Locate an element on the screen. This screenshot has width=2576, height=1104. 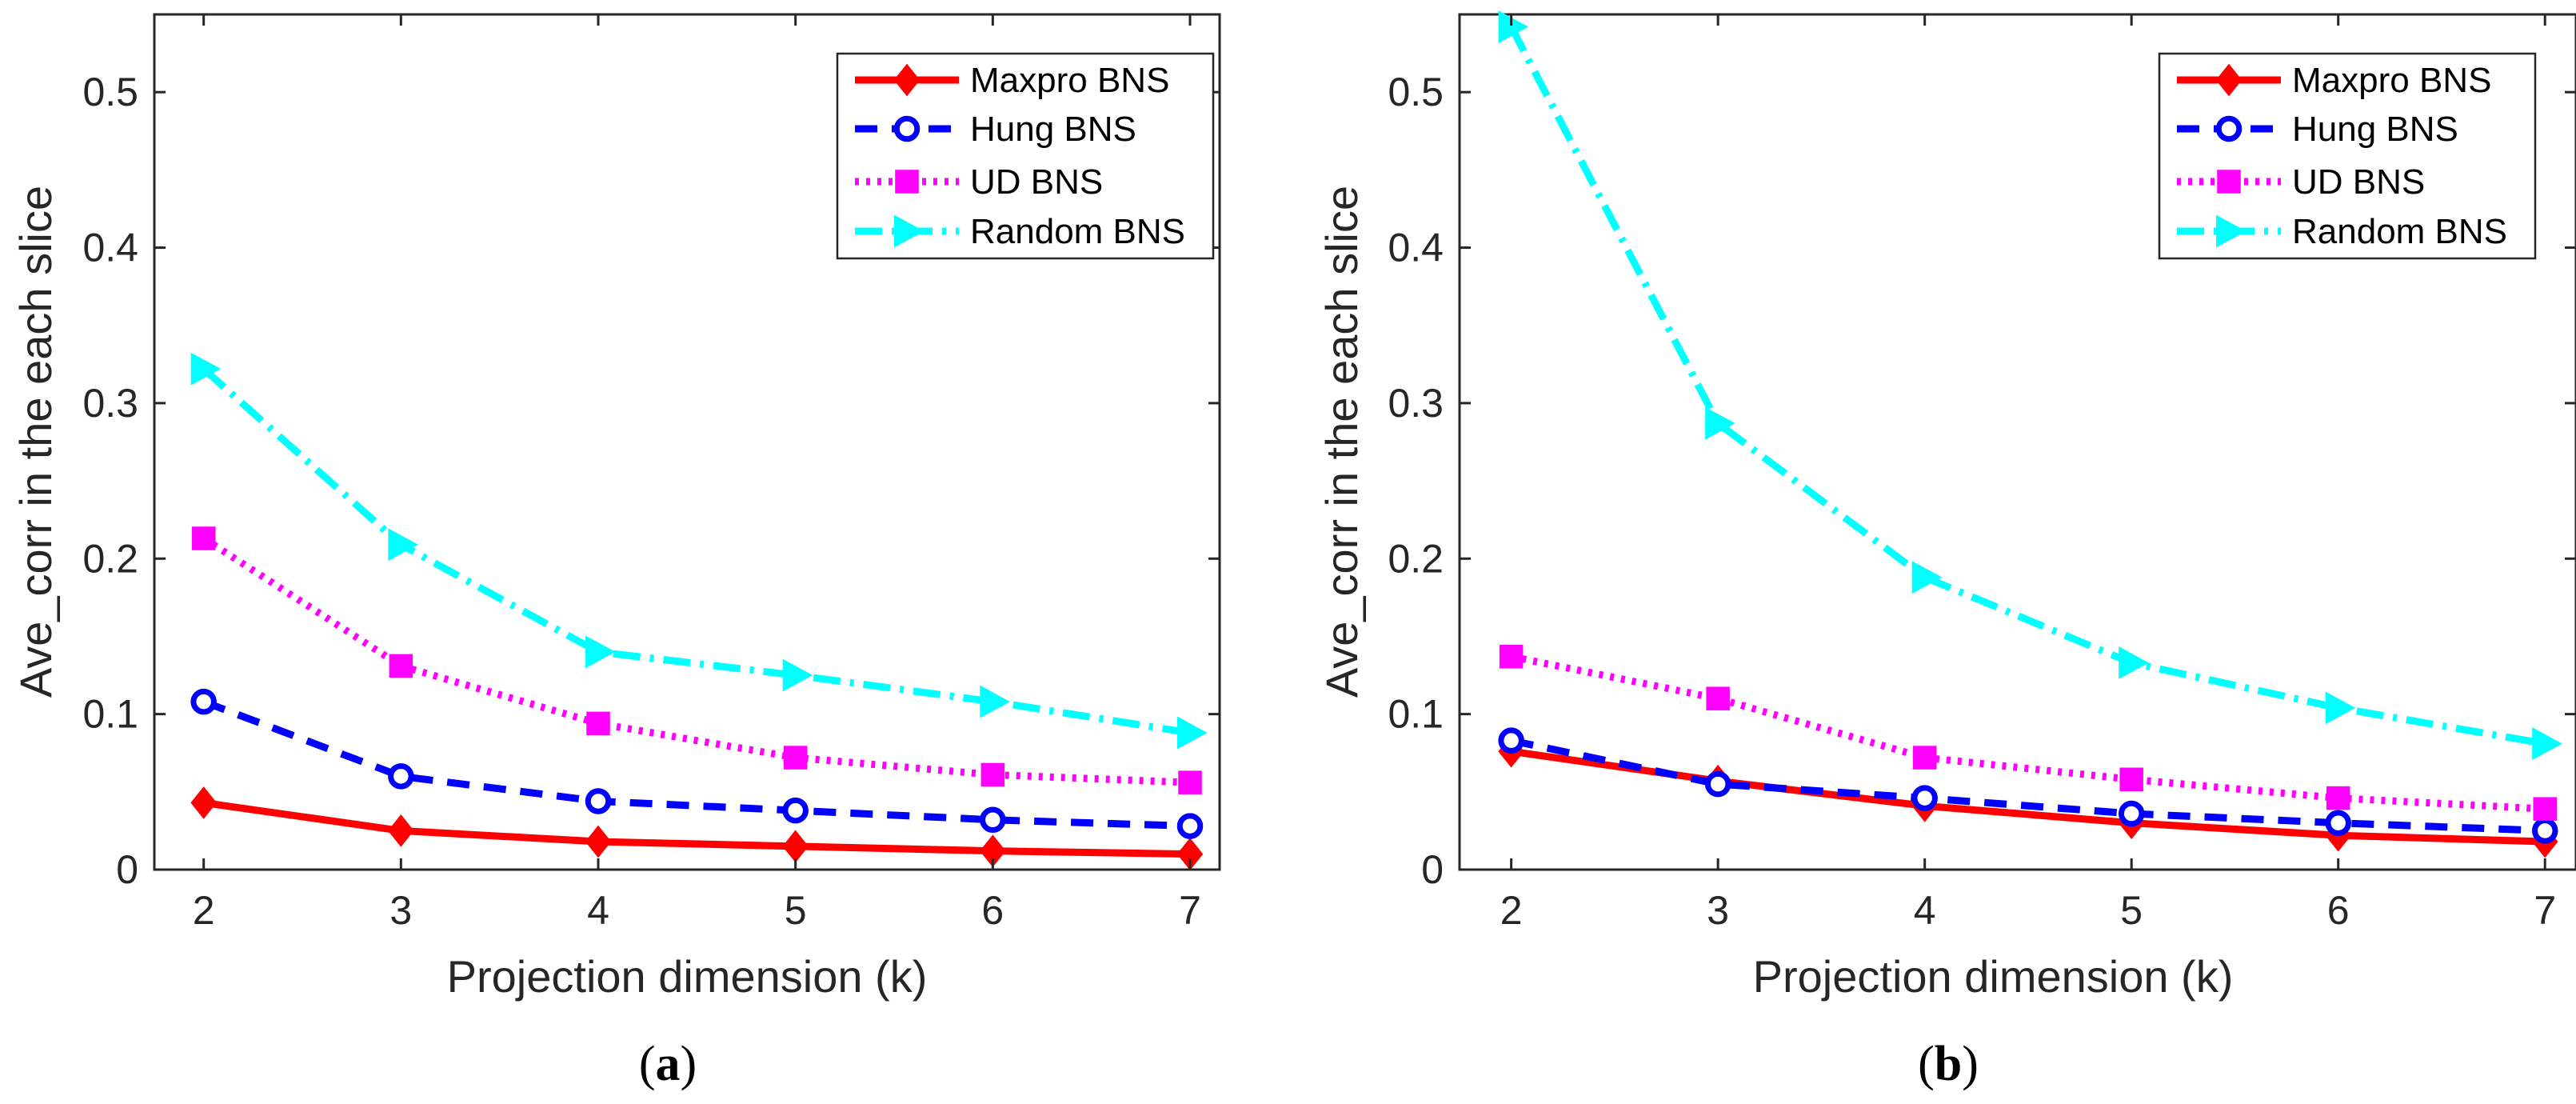
x-tick-label-a: 4 is located at coordinates (598, 910).